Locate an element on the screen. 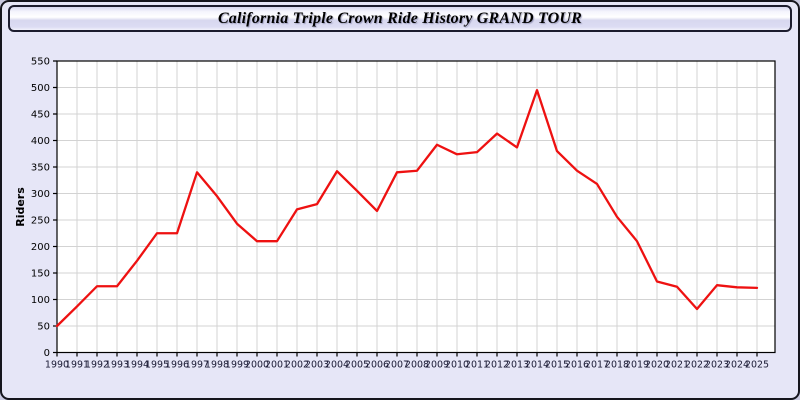  x-tick-label: 2016 is located at coordinates (577, 365).